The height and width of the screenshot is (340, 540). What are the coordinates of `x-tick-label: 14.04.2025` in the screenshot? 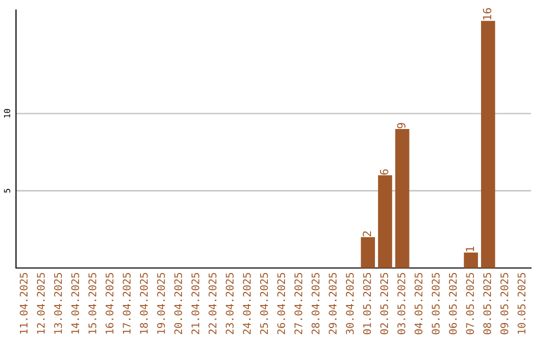 It's located at (75, 303).